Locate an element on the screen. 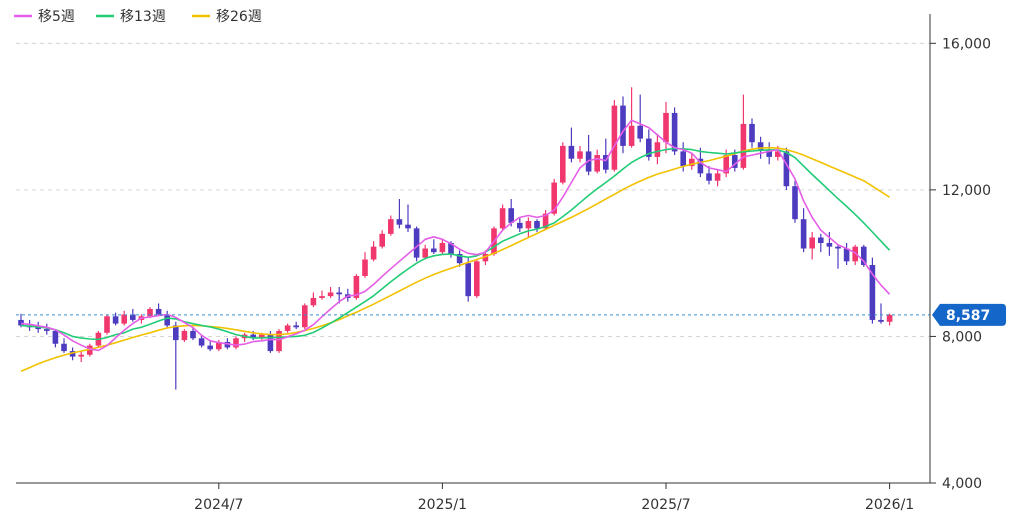 The width and height of the screenshot is (1024, 531). y-tick-label-1: 16,000 is located at coordinates (966, 44).